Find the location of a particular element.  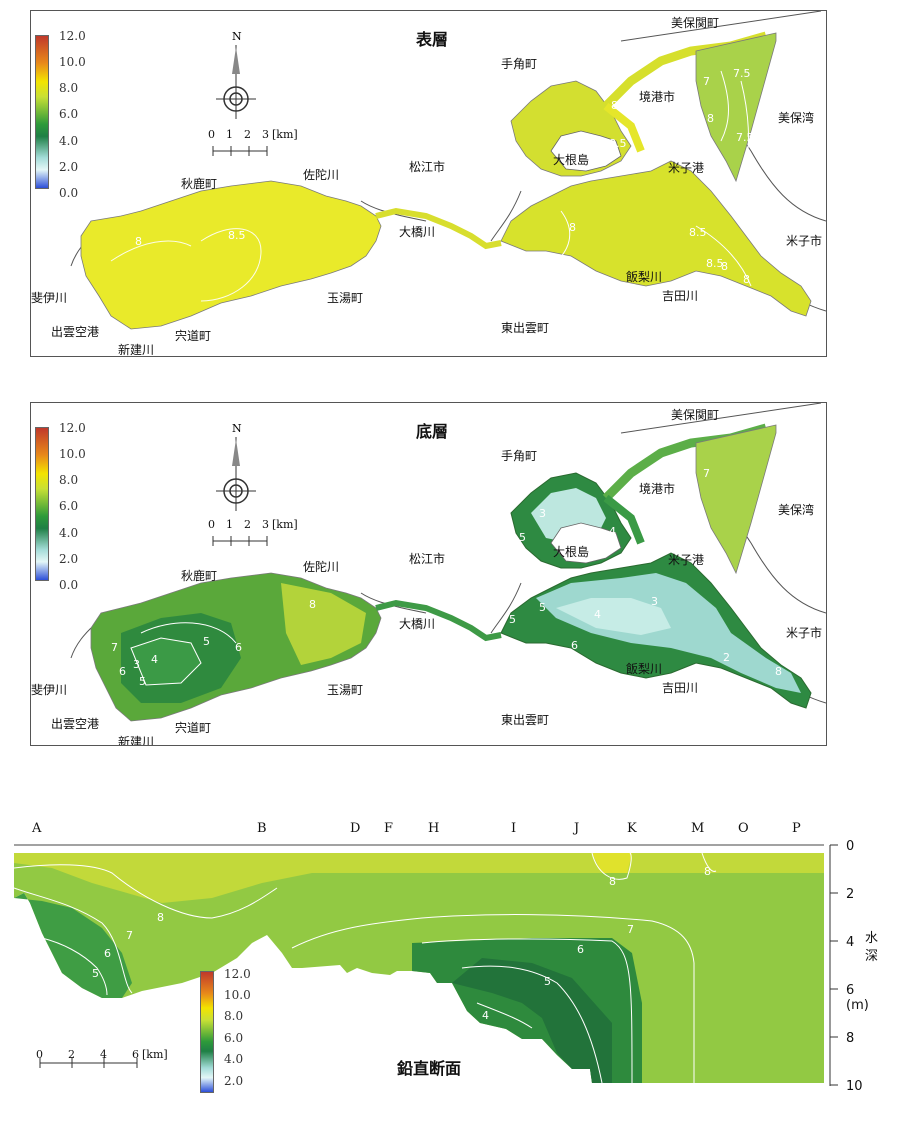

station-label: I is located at coordinates (514, 828).